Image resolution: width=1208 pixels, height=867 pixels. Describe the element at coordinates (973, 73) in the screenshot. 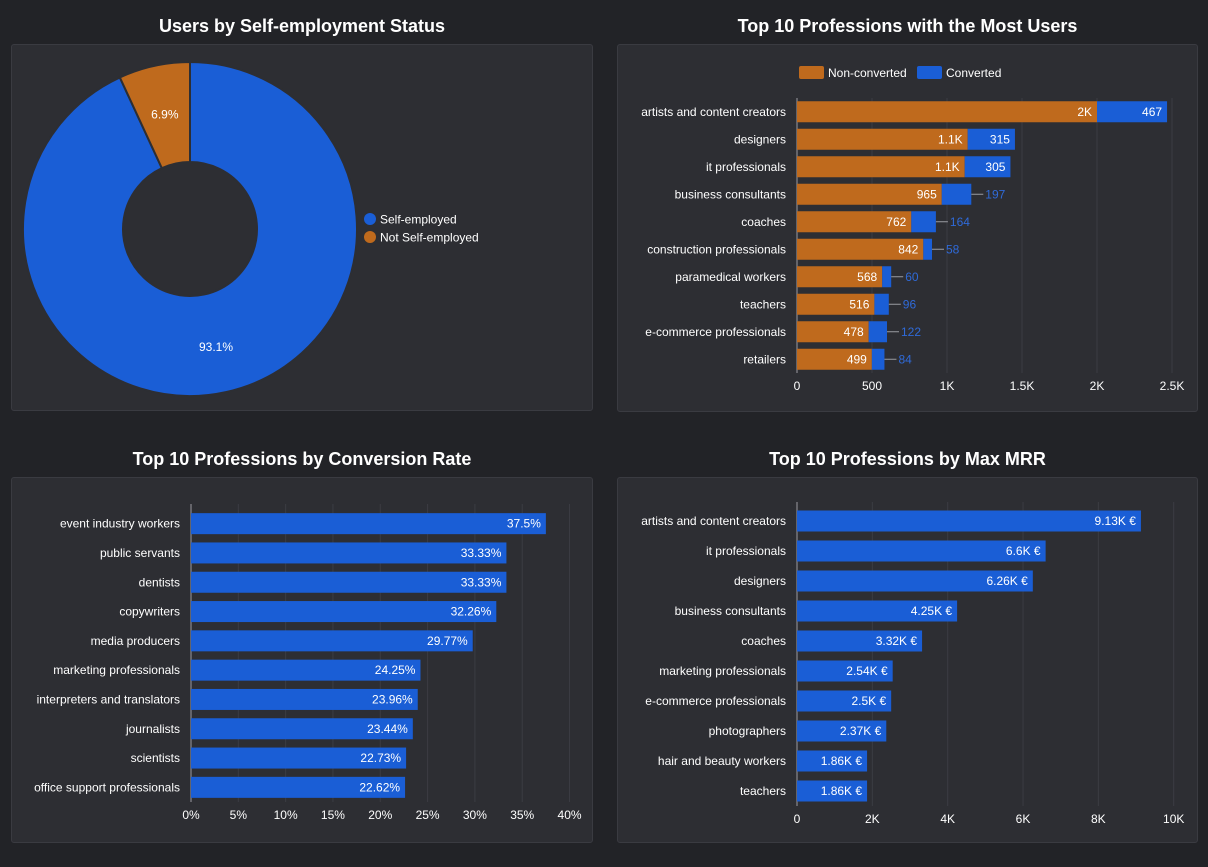

I see `legend-label-converted: Converted` at that location.